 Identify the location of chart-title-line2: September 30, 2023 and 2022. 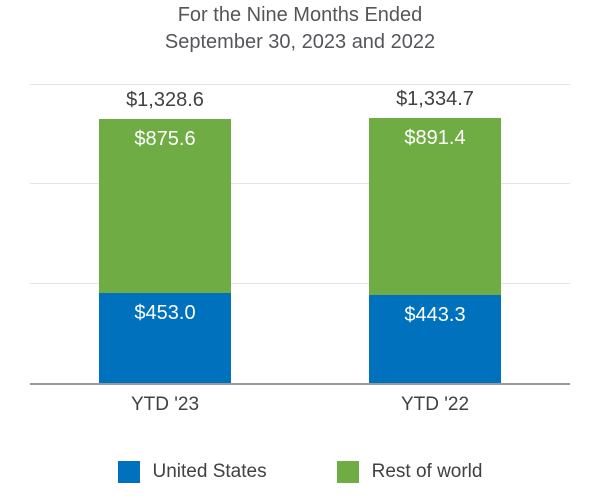
(300, 42).